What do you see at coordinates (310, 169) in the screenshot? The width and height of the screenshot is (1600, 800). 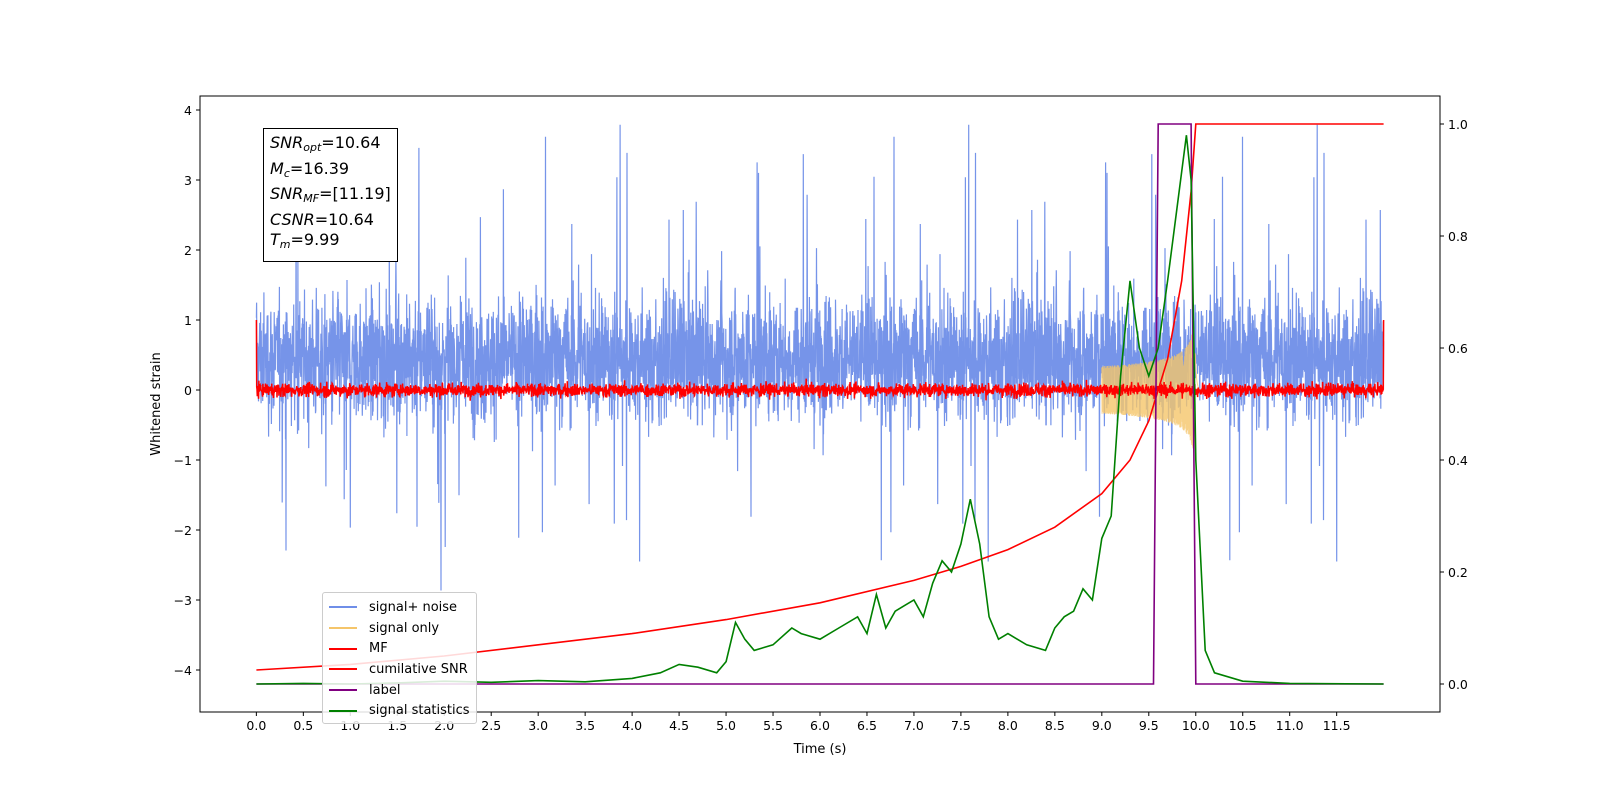 I see `mc-line: Mc=16.39` at bounding box center [310, 169].